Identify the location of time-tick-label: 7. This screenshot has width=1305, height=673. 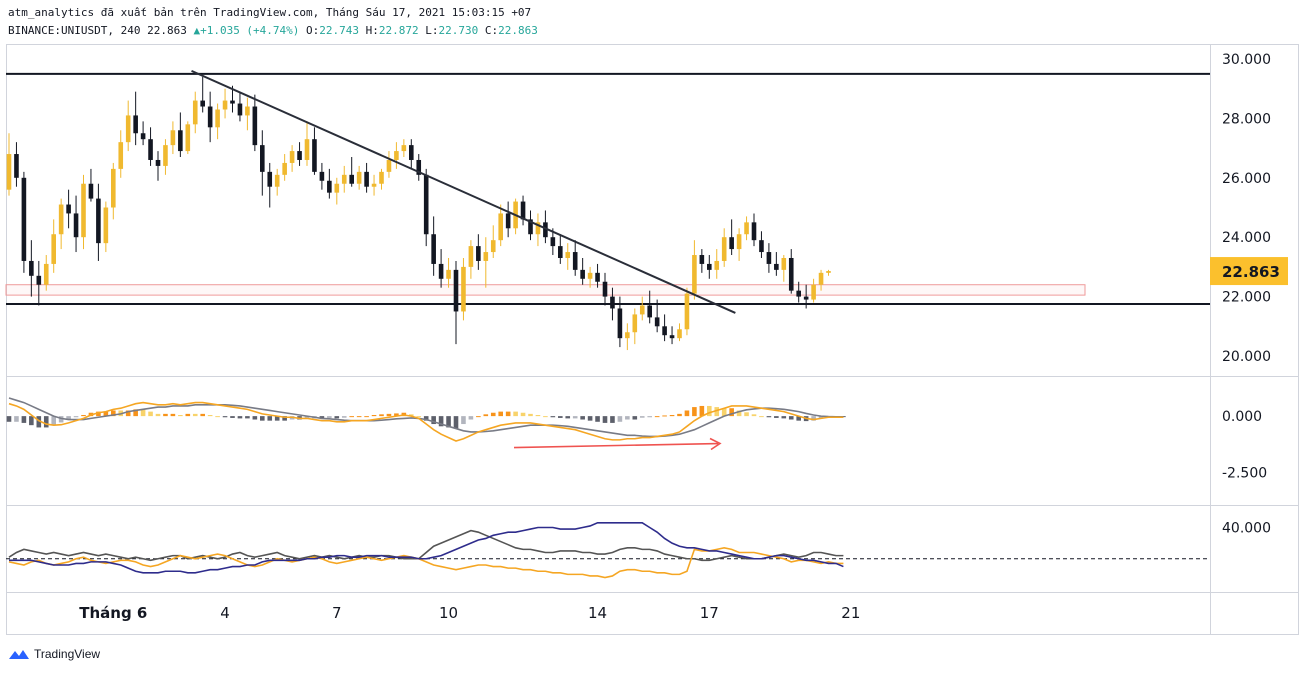
(337, 613).